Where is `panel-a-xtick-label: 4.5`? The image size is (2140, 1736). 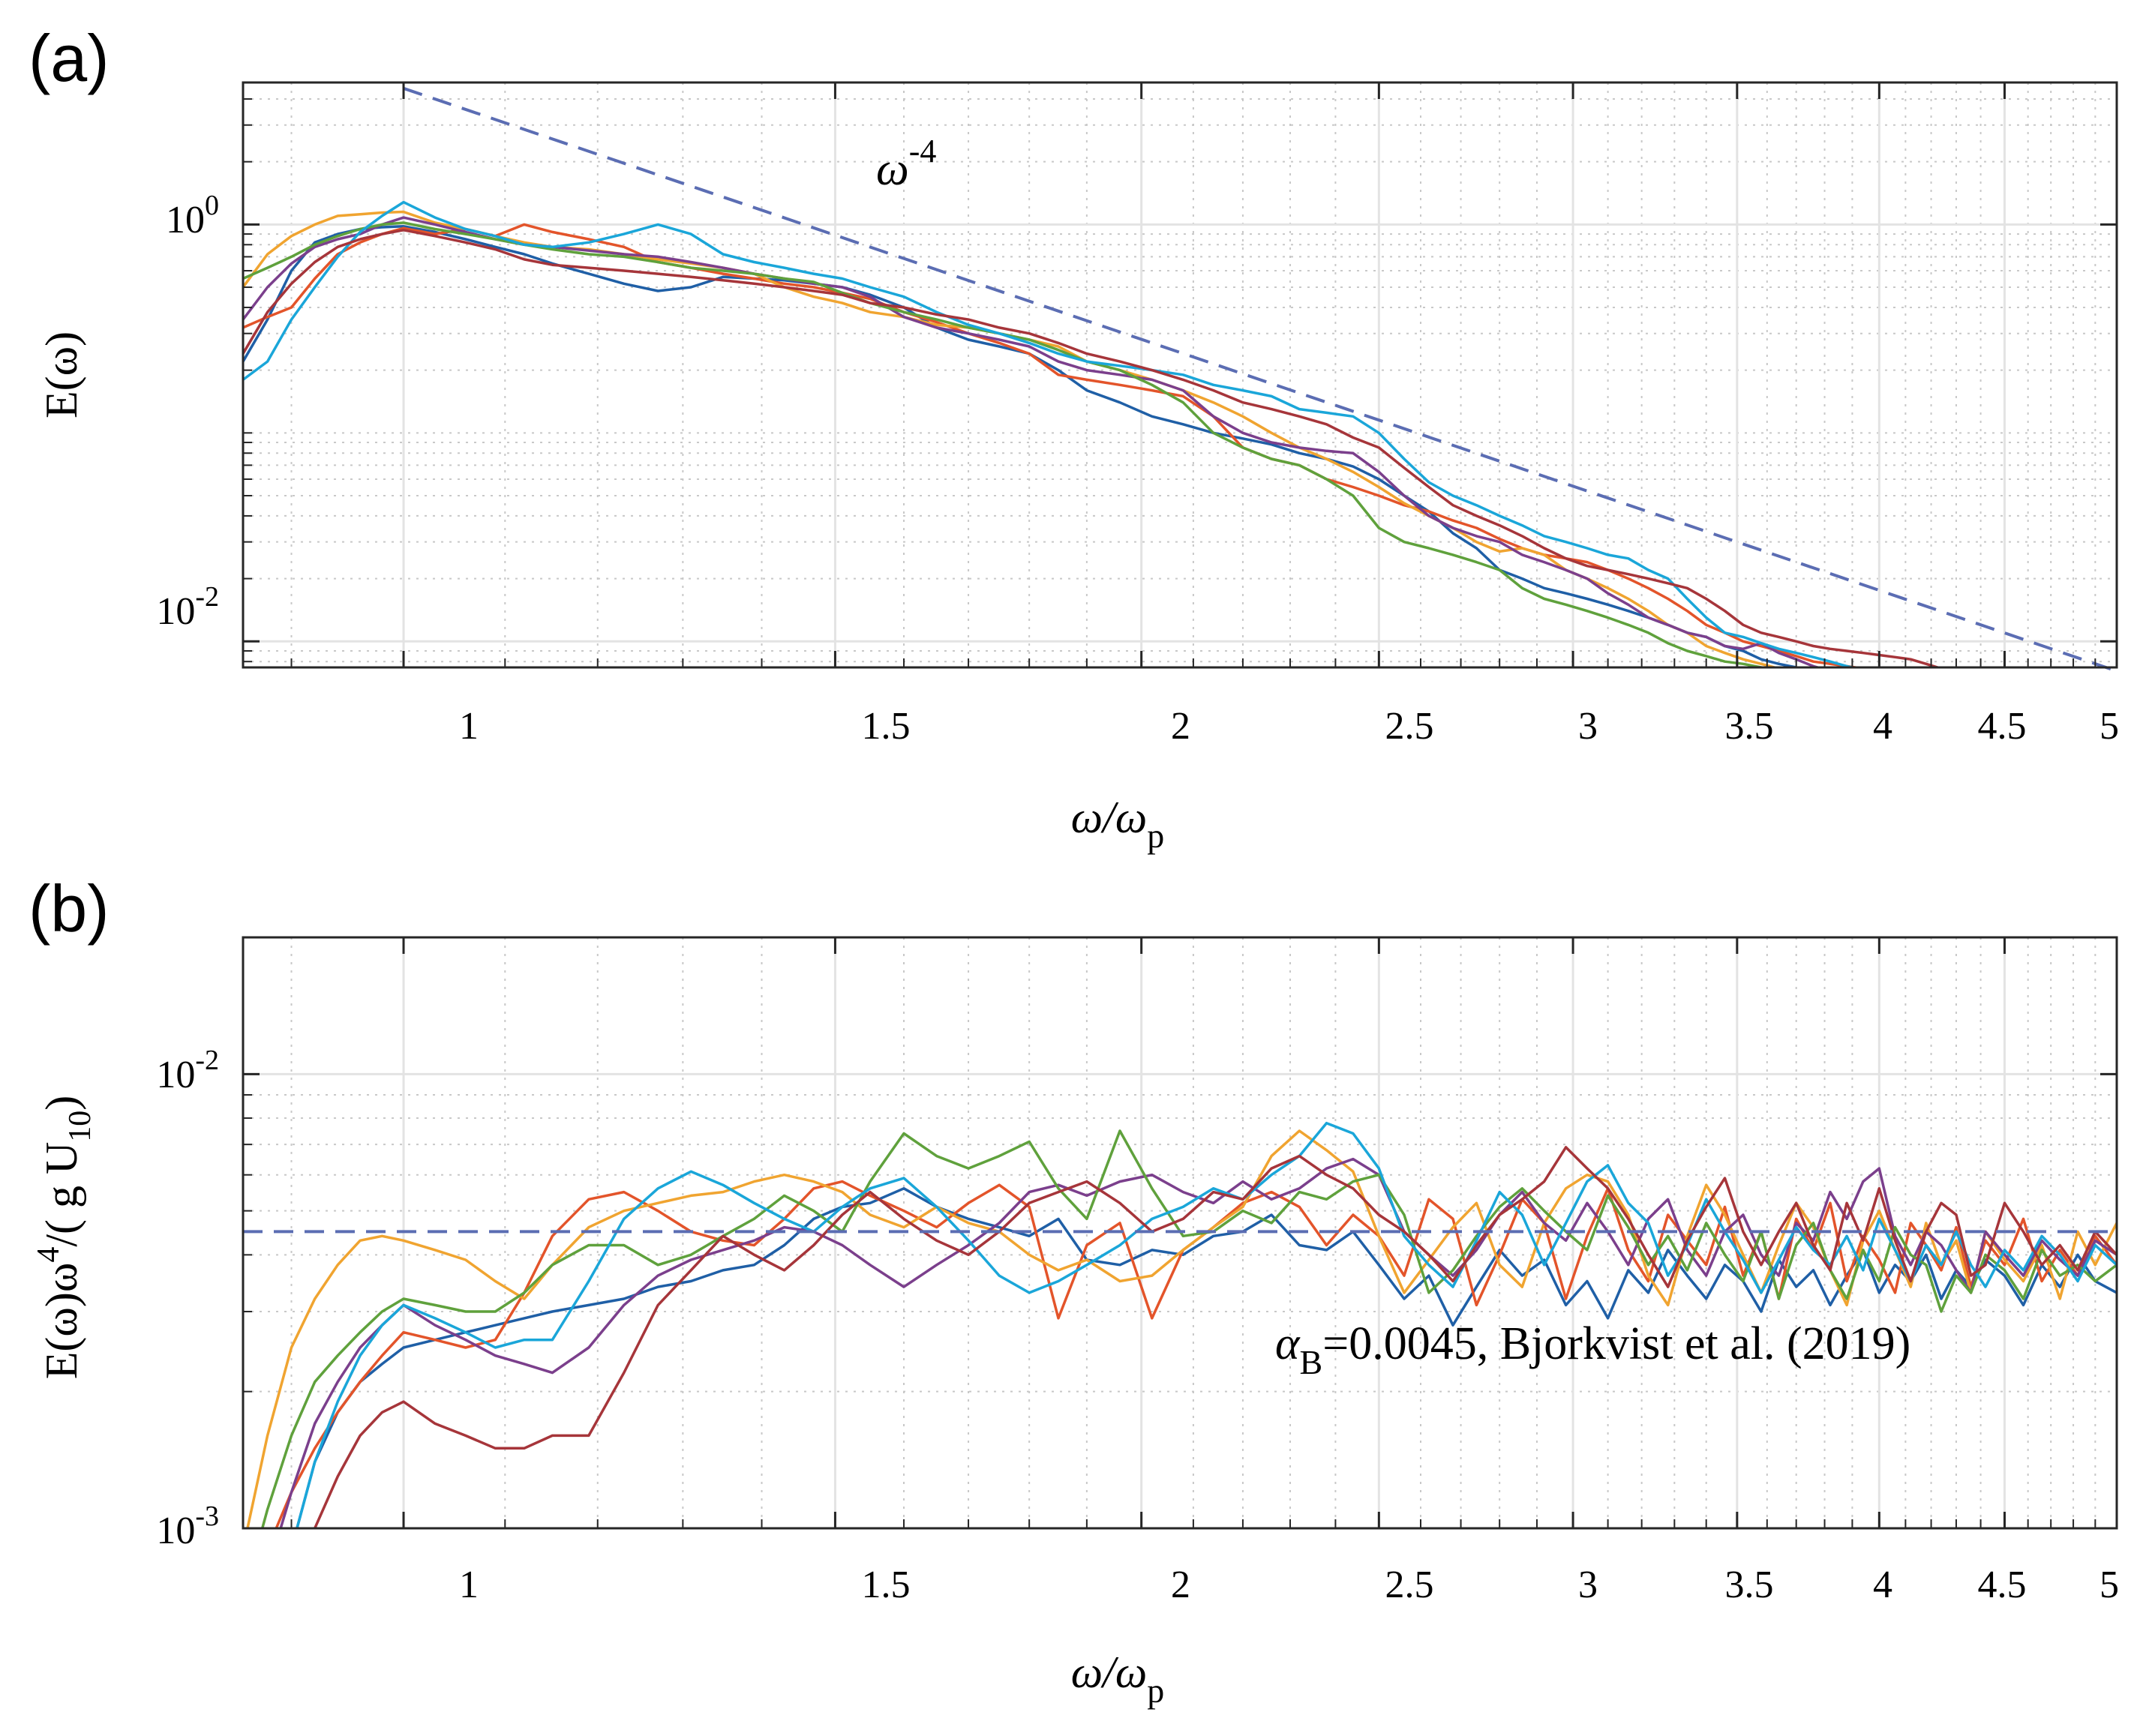 panel-a-xtick-label: 4.5 is located at coordinates (2003, 726).